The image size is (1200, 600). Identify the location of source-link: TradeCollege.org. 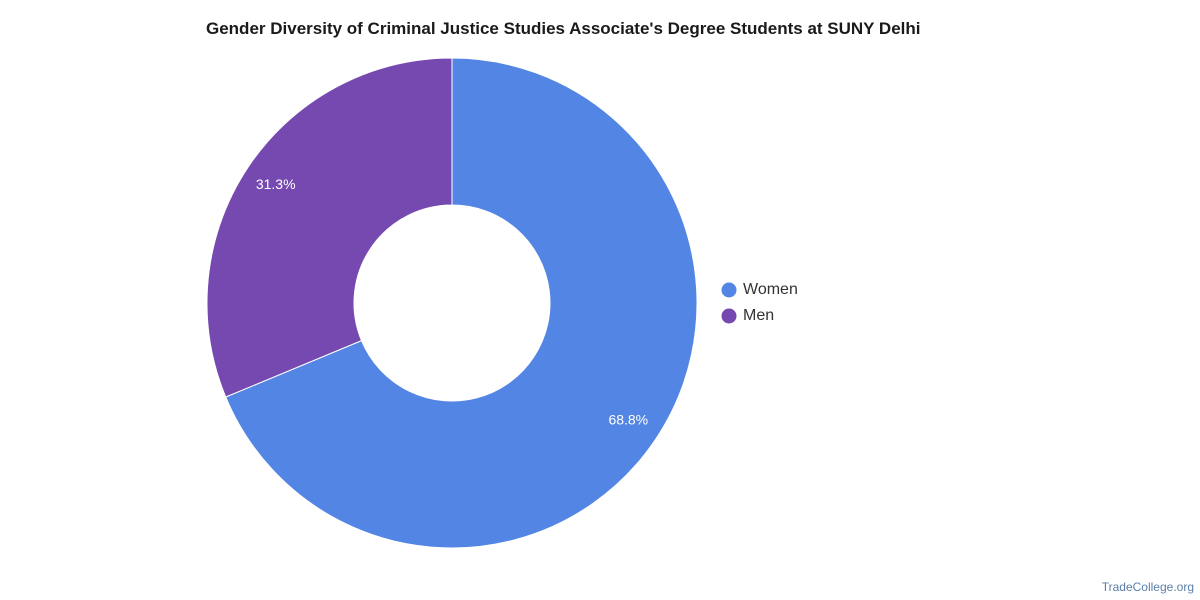
(1148, 587).